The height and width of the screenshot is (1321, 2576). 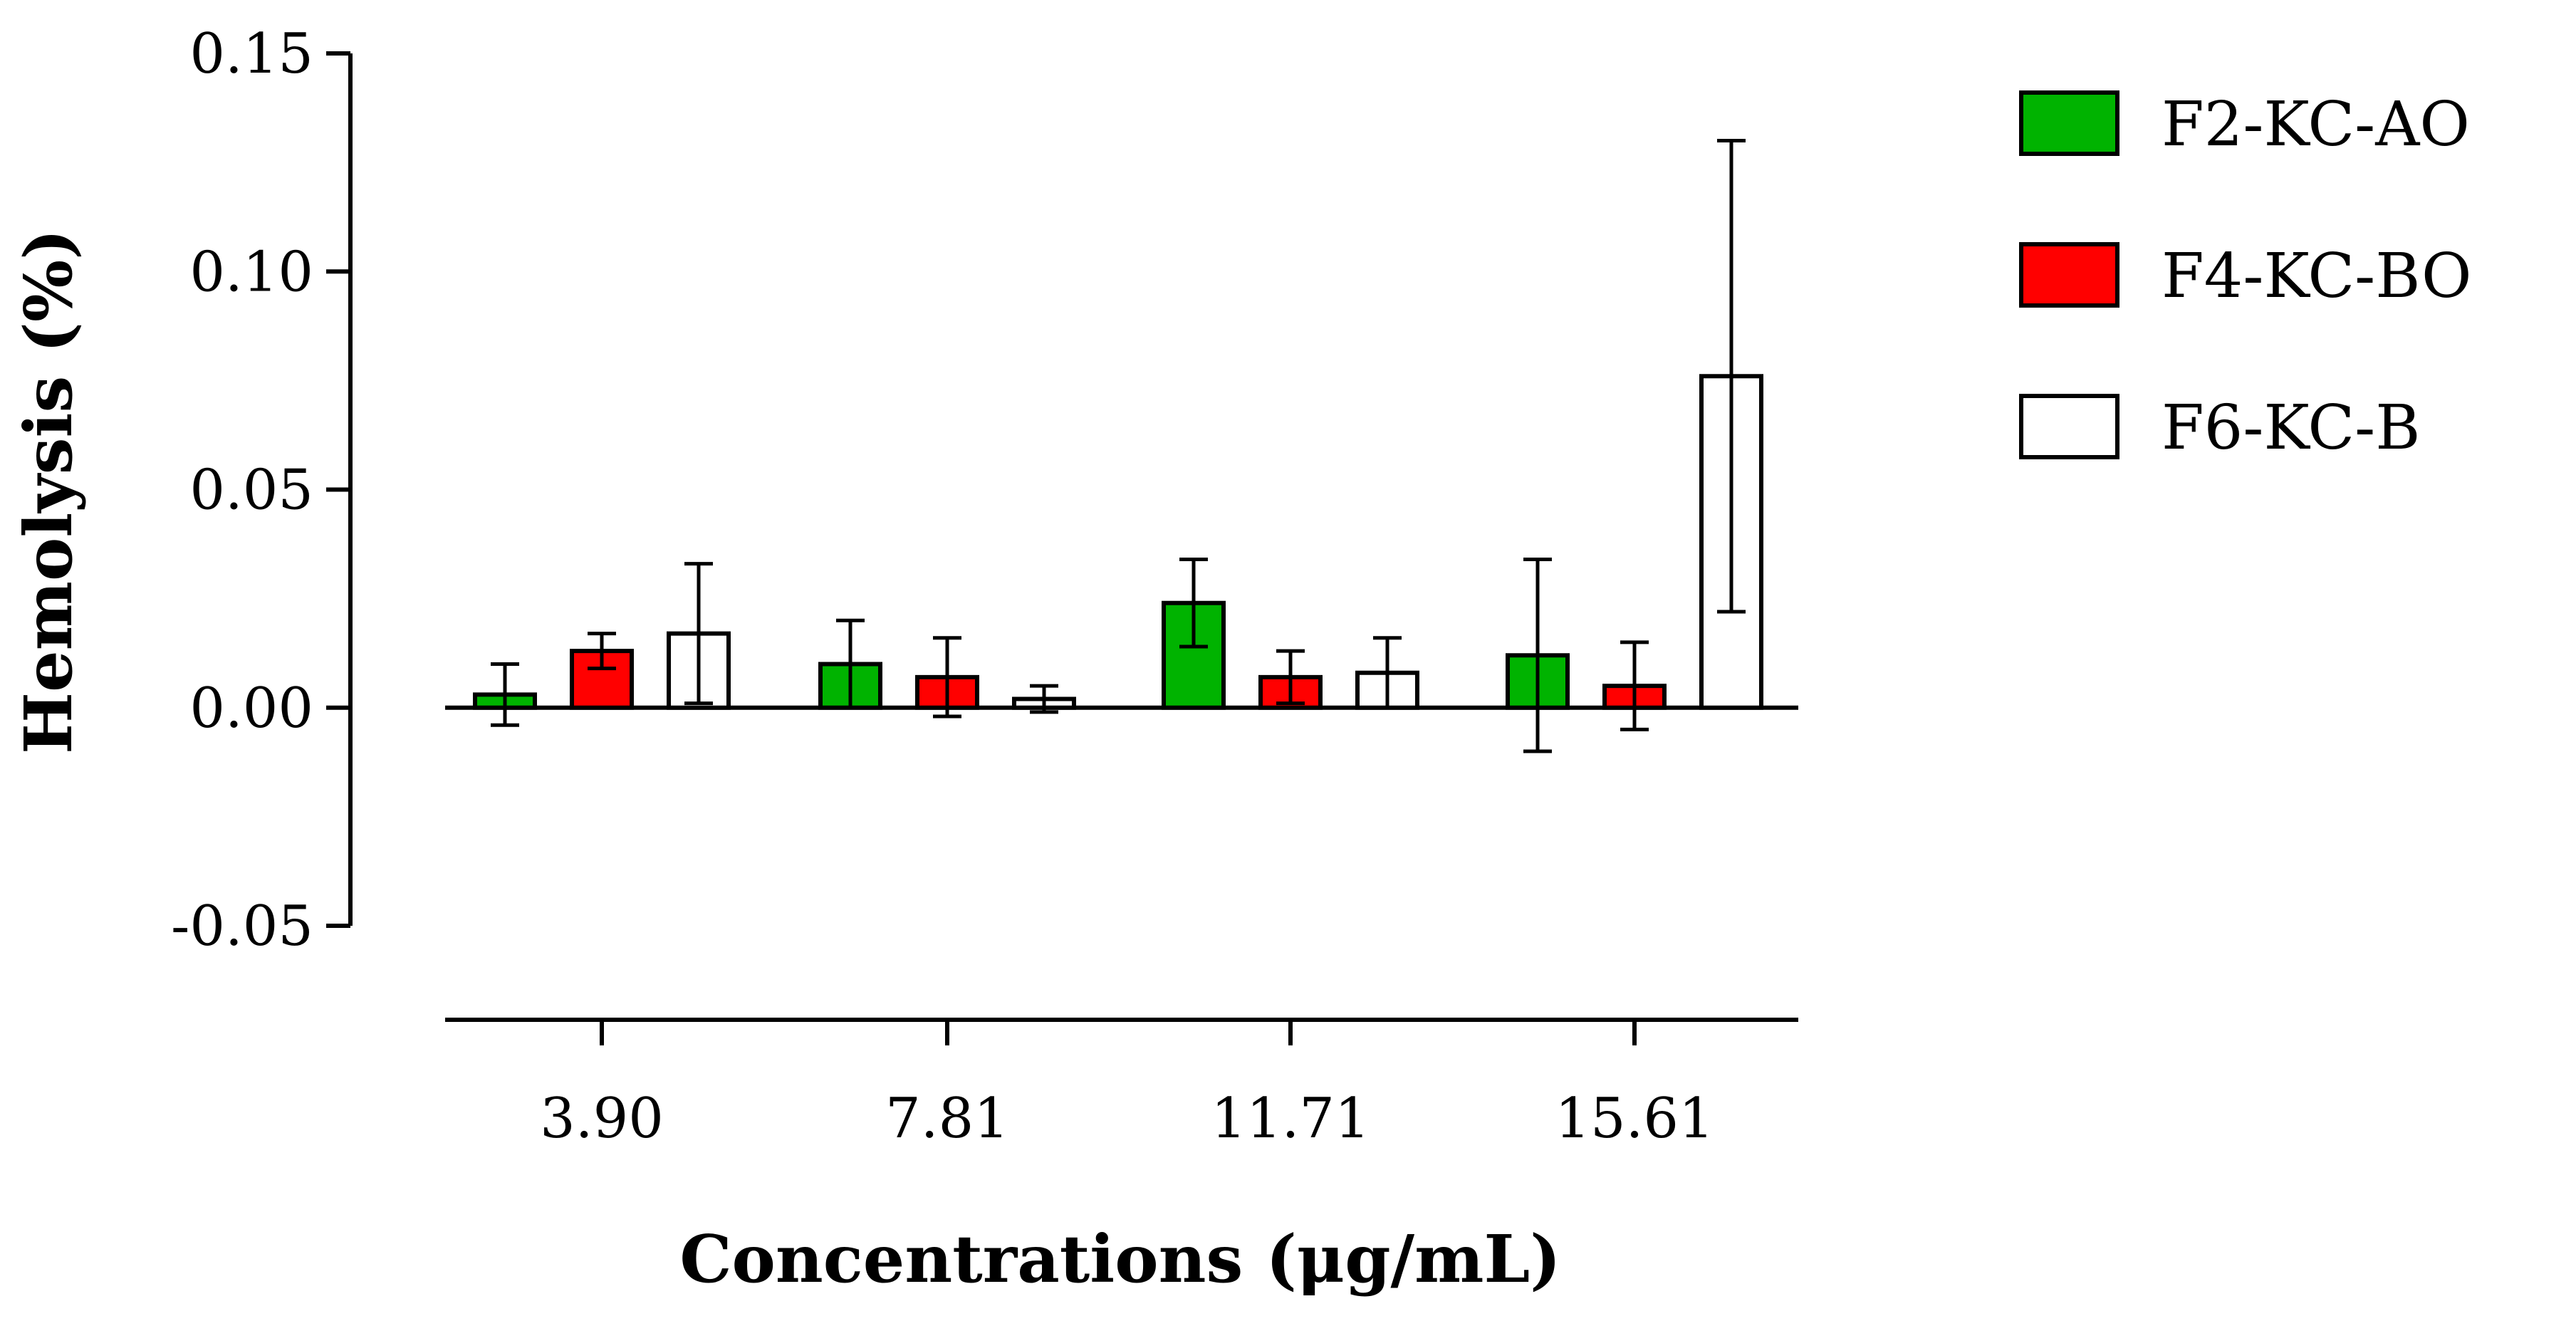 I want to click on y-tick-label: 0.05, so click(x=251, y=491).